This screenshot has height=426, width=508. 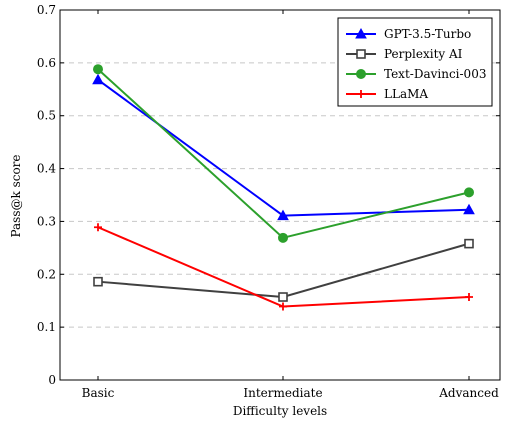 I want to click on y-tick-label: 0.1, so click(x=46, y=327).